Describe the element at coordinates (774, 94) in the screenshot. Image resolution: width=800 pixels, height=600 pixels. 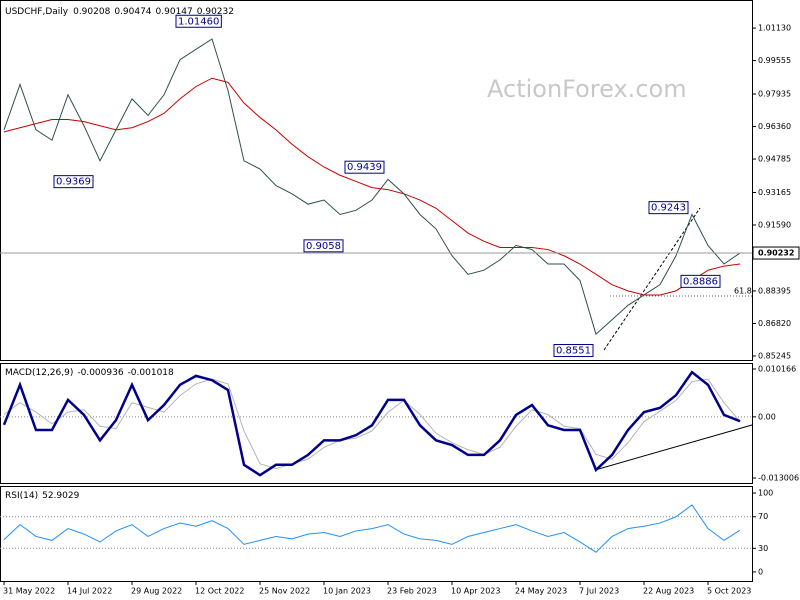
I see `y-tick-label: 0.97935` at that location.